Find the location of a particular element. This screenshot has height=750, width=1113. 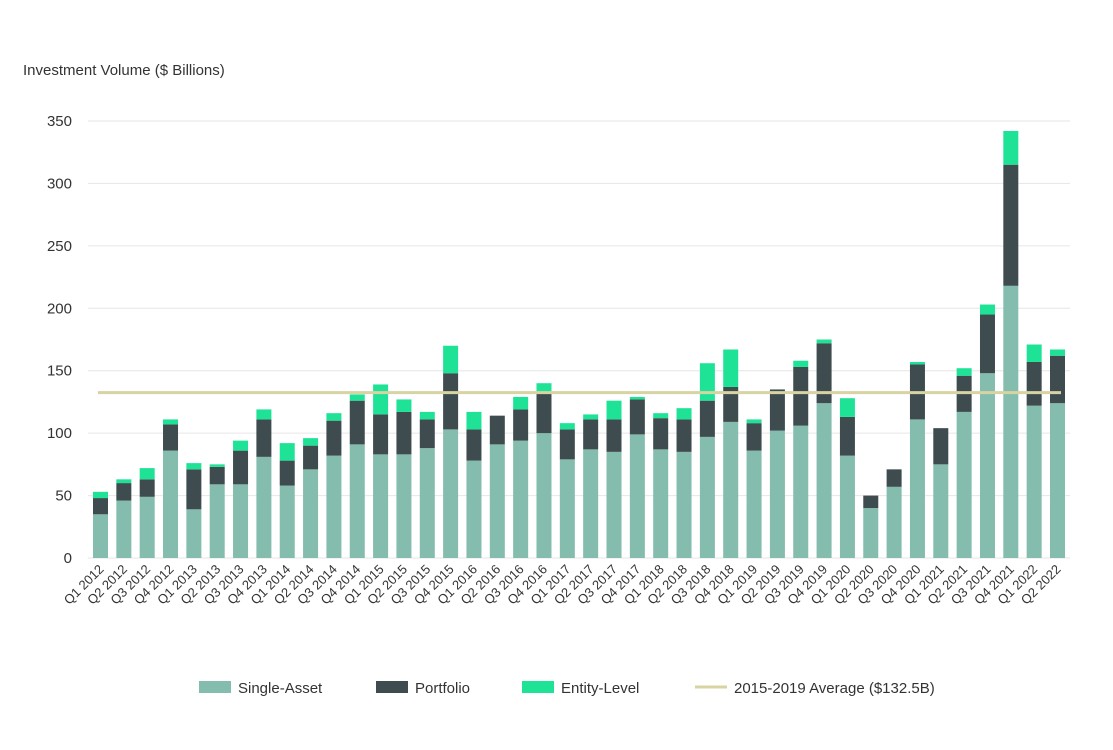

legend-label-single-asset: Single-Asset is located at coordinates (280, 688).